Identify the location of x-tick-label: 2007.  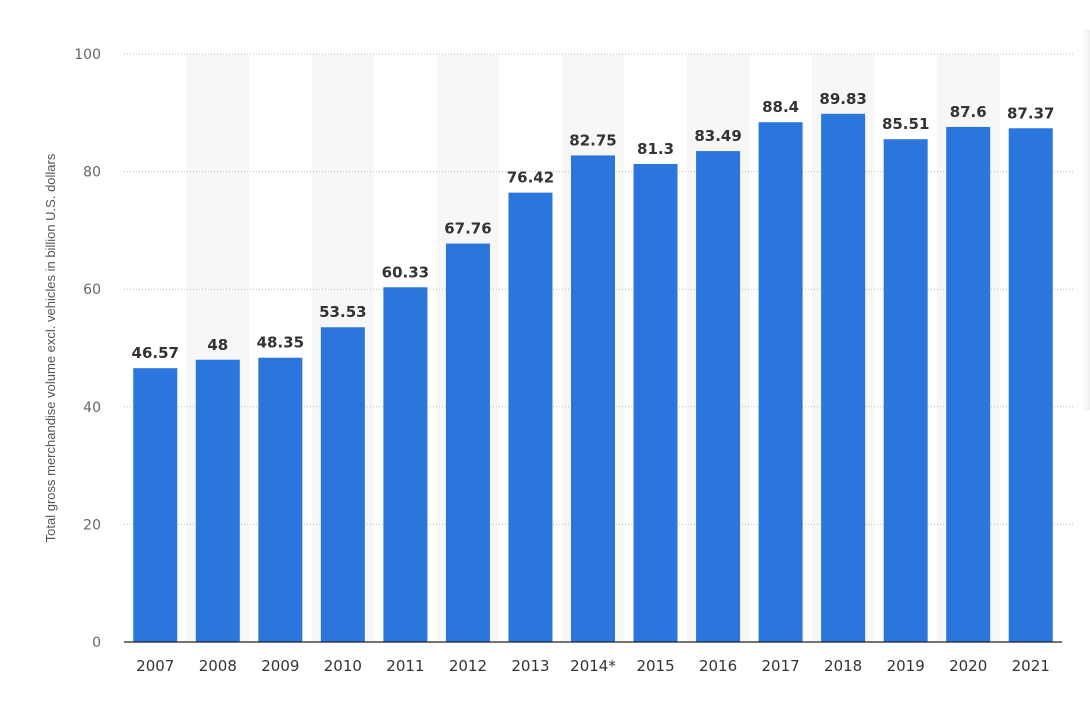
(155, 666).